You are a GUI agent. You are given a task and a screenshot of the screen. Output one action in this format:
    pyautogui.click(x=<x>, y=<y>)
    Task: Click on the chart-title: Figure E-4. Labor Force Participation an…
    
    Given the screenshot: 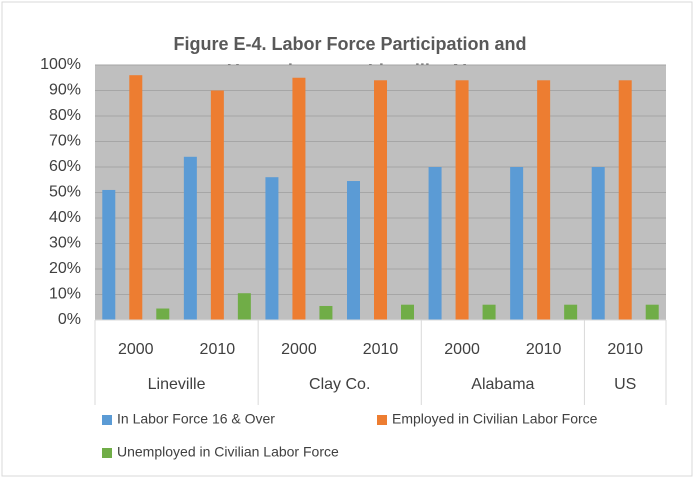 What is the action you would take?
    pyautogui.click(x=349, y=44)
    